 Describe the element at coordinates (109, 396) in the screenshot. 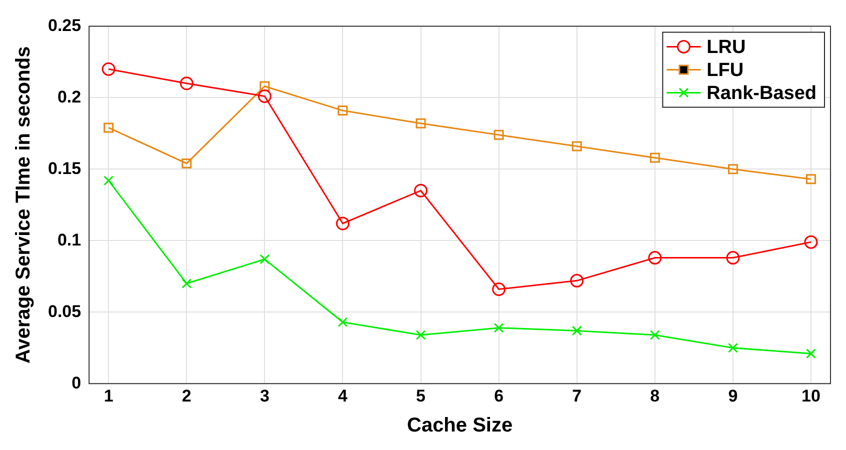

I see `x-tick-label: 1` at that location.